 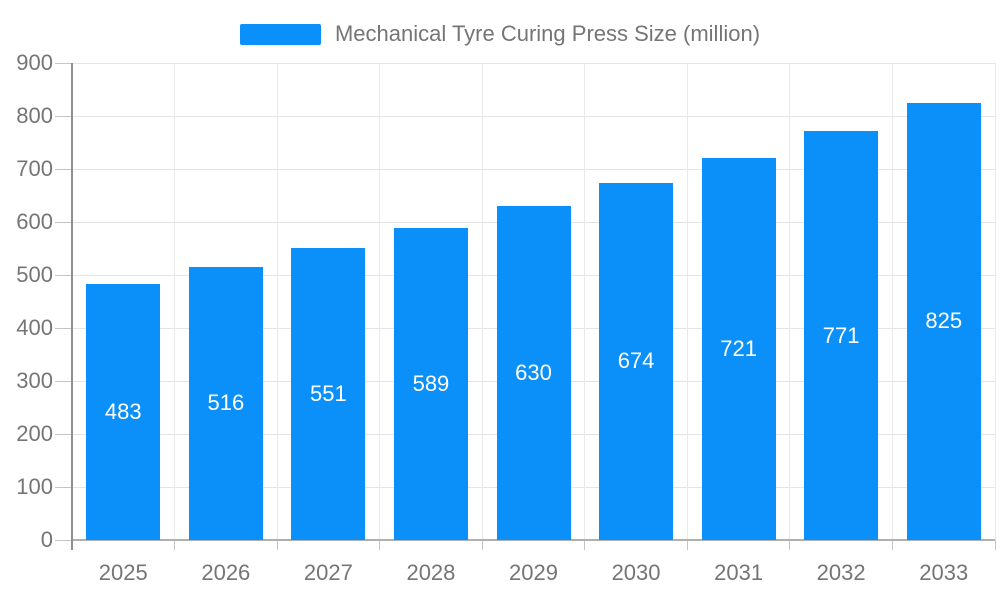 I want to click on bar-value-label: 516, so click(x=226, y=403).